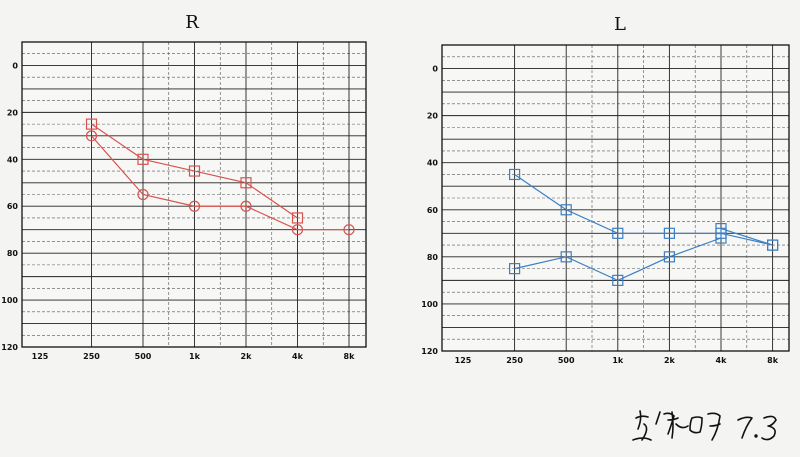 Image resolution: width=800 pixels, height=457 pixels. I want to click on chart-title: L, so click(620, 24).